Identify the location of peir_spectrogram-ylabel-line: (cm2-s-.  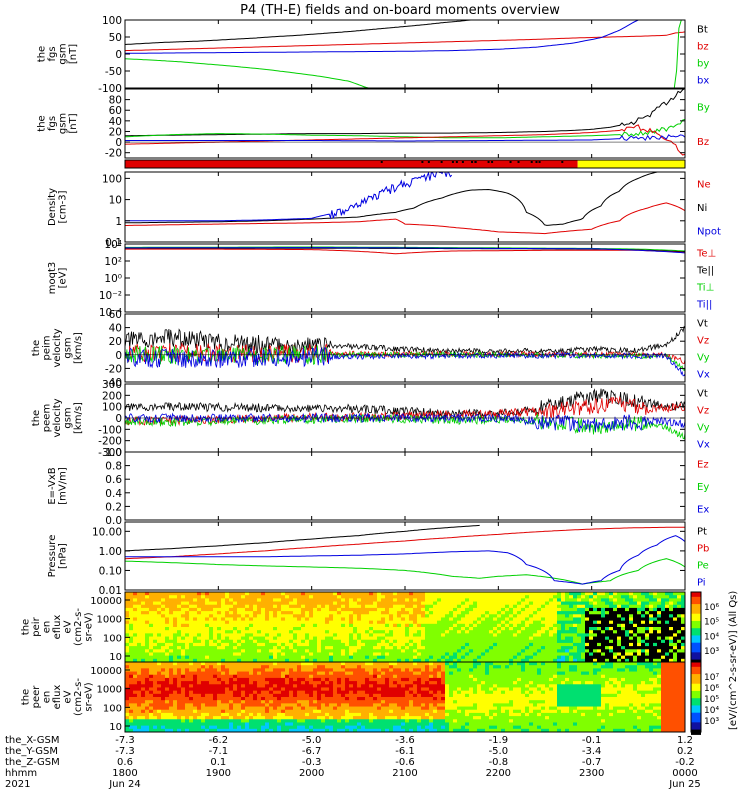
(78, 627).